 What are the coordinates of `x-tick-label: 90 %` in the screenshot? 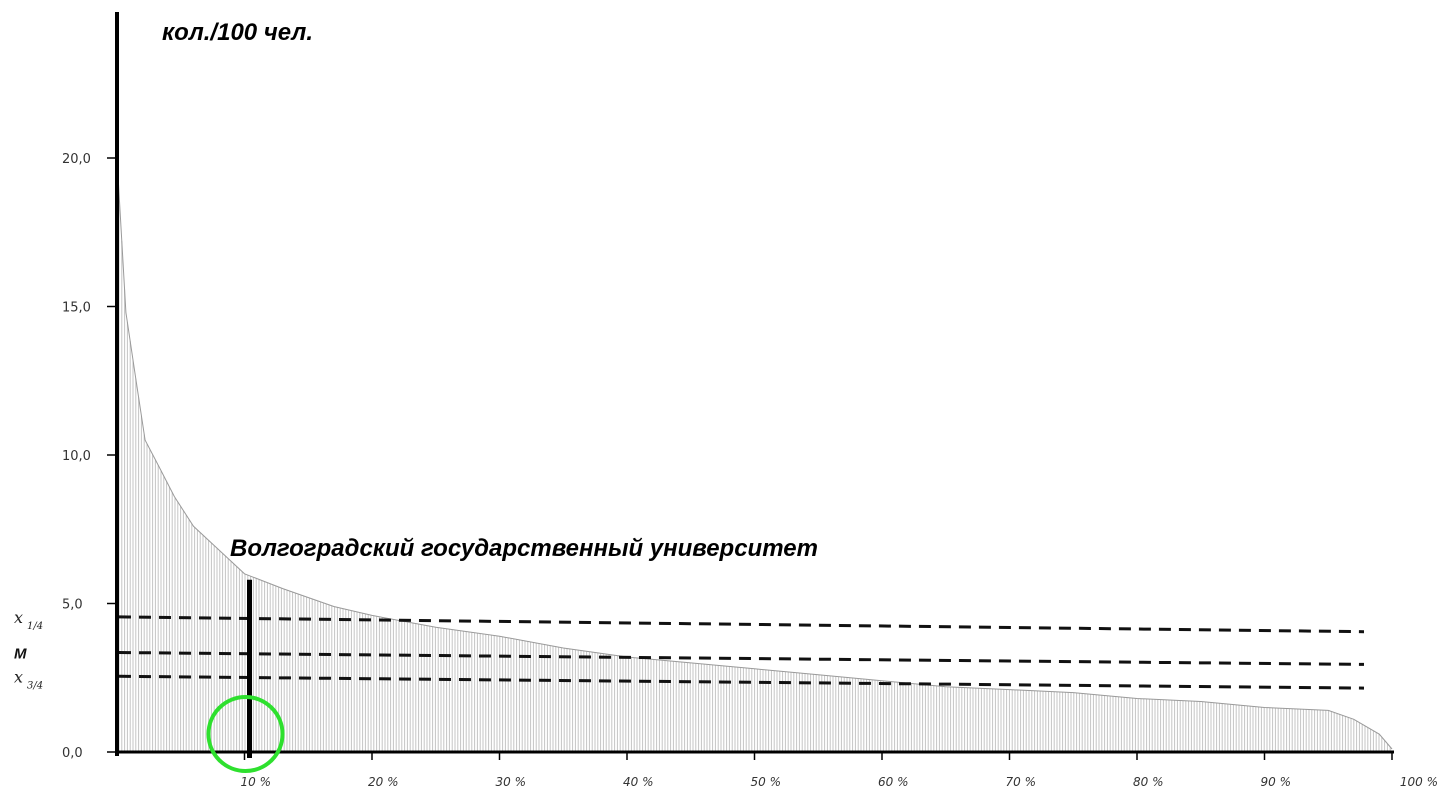 It's located at (1276, 782).